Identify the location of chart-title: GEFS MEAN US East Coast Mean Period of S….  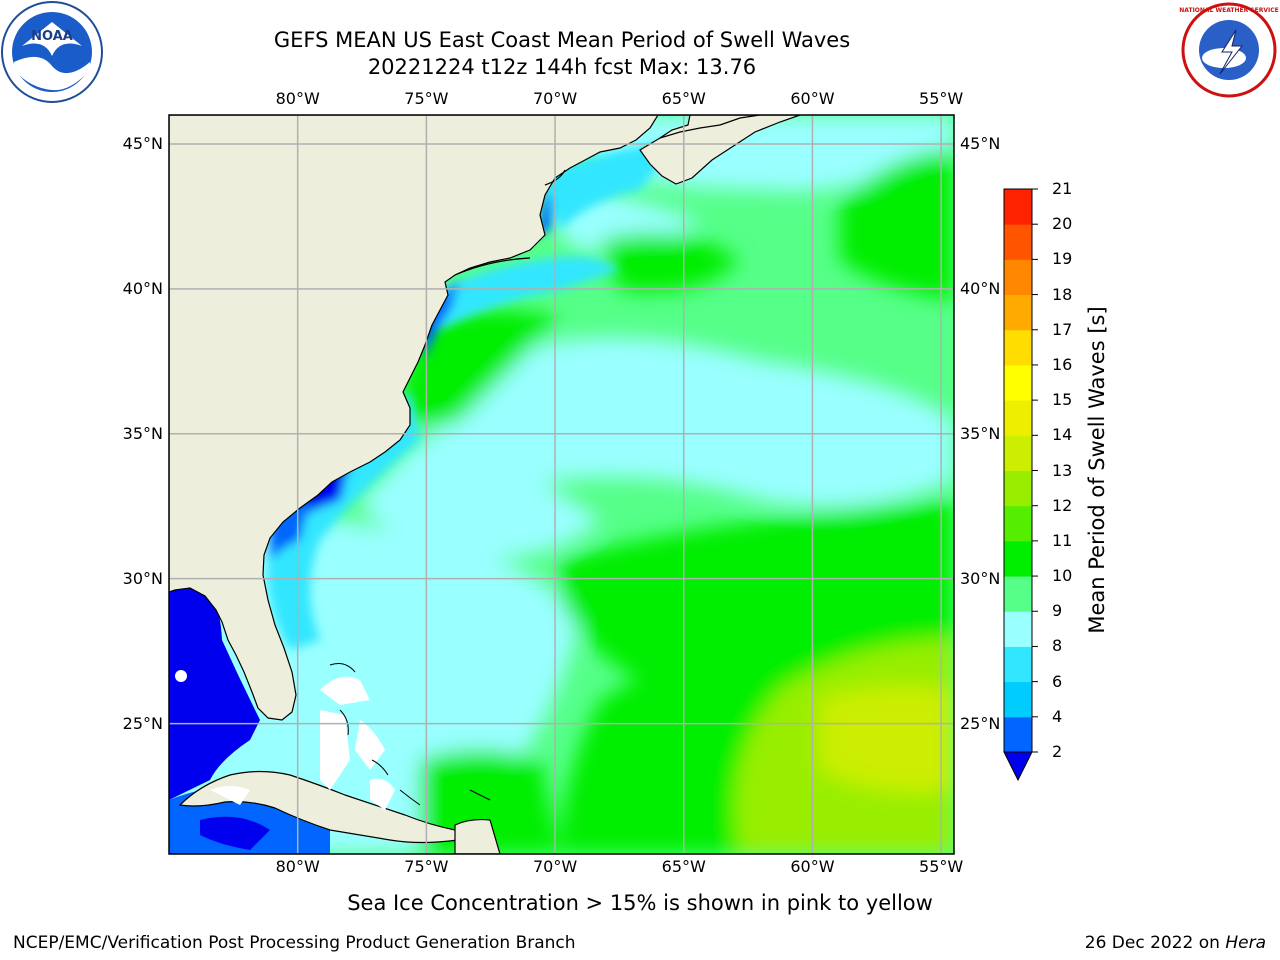
(562, 40).